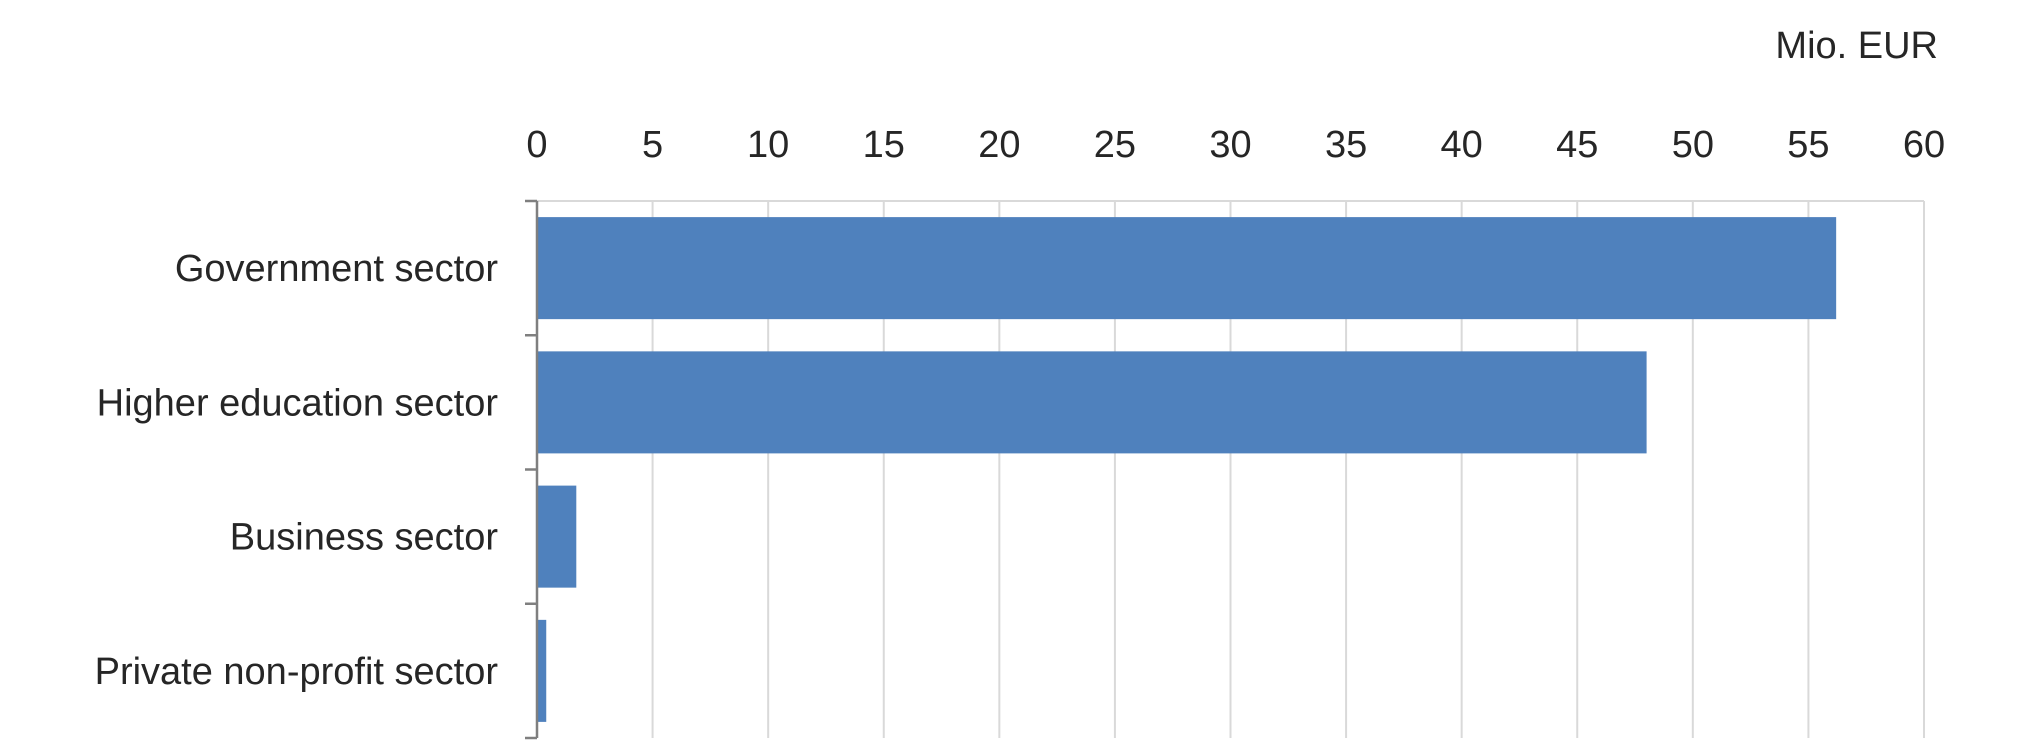 This screenshot has width=2017, height=740. I want to click on category-label: Private non-profit sector, so click(297, 672).